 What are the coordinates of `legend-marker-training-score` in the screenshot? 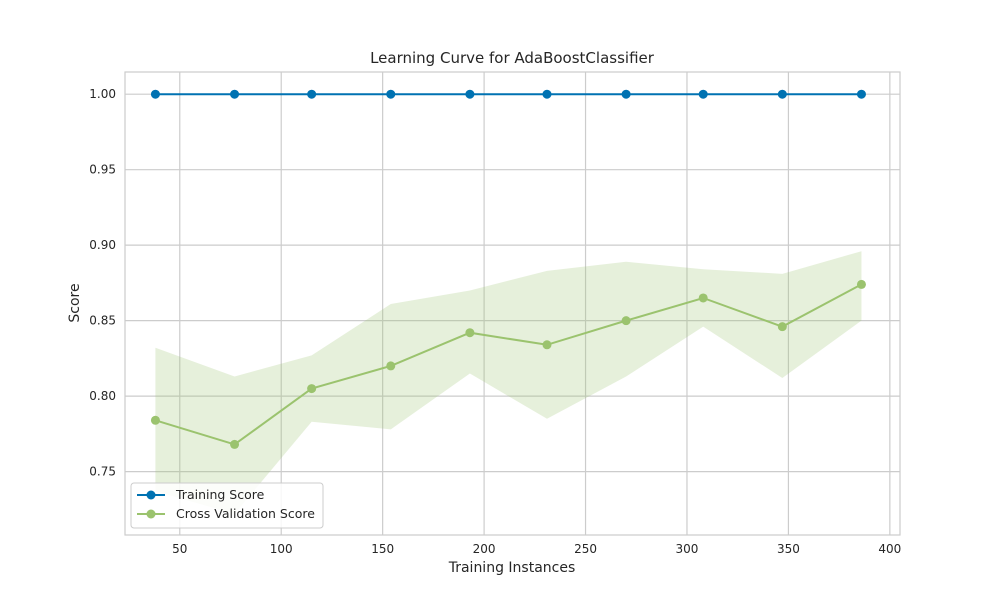 It's located at (151, 495).